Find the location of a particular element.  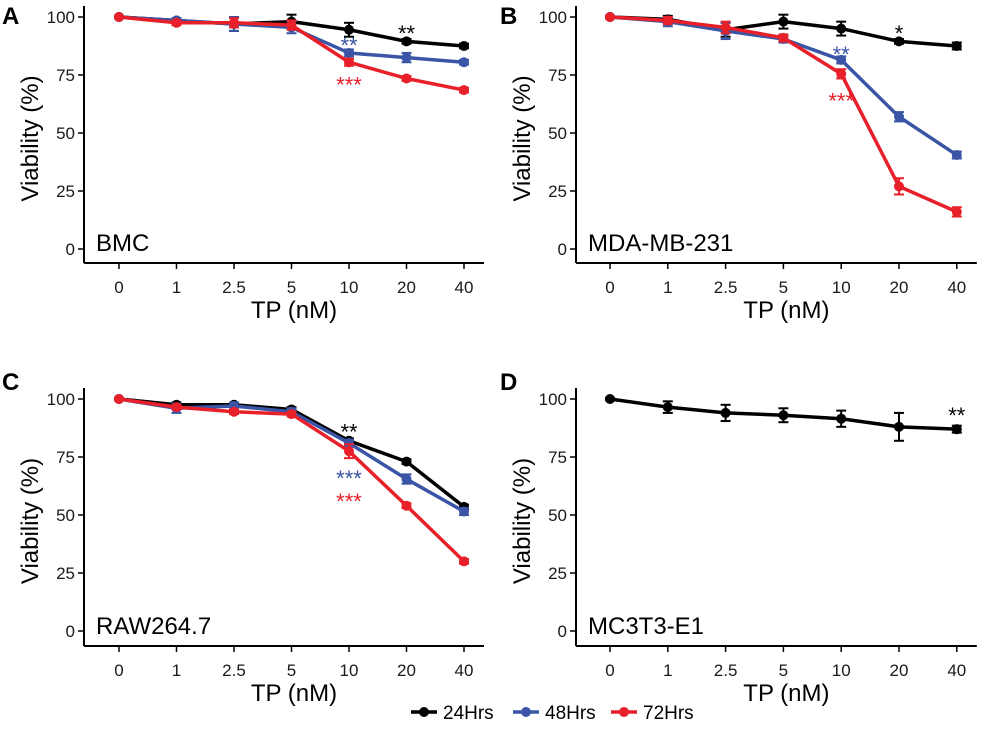

cell-line-label: BMC is located at coordinates (122, 243).